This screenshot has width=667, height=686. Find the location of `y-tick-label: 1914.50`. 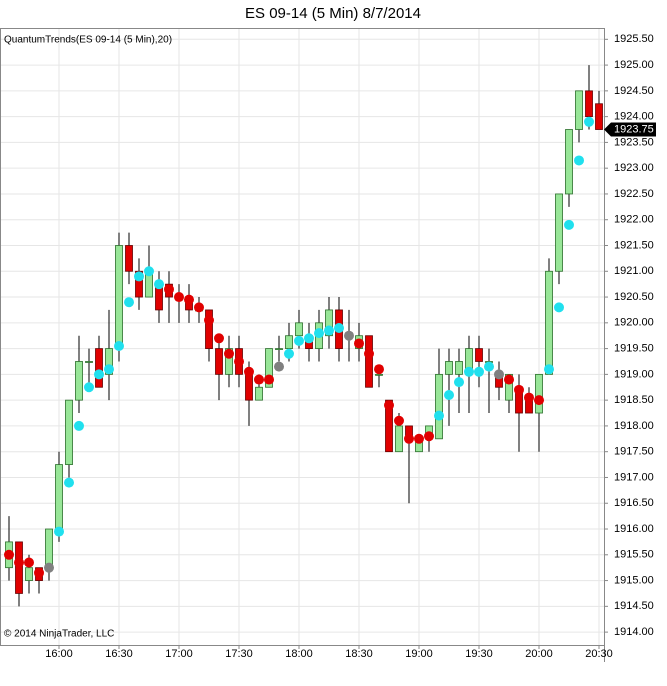

y-tick-label: 1914.50 is located at coordinates (634, 606).